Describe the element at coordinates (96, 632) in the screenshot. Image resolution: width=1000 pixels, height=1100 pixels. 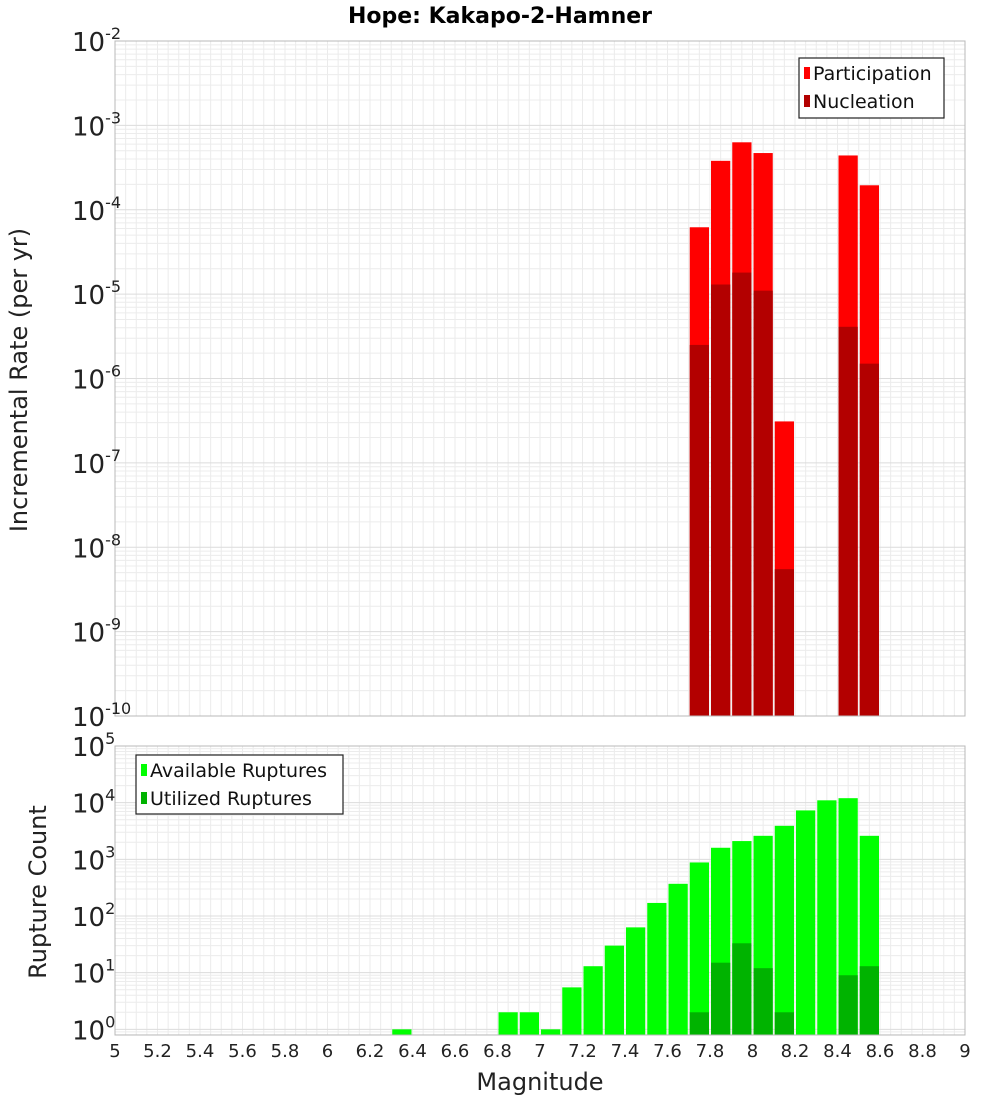
I see `y-tick-label: 10⁻⁹` at that location.